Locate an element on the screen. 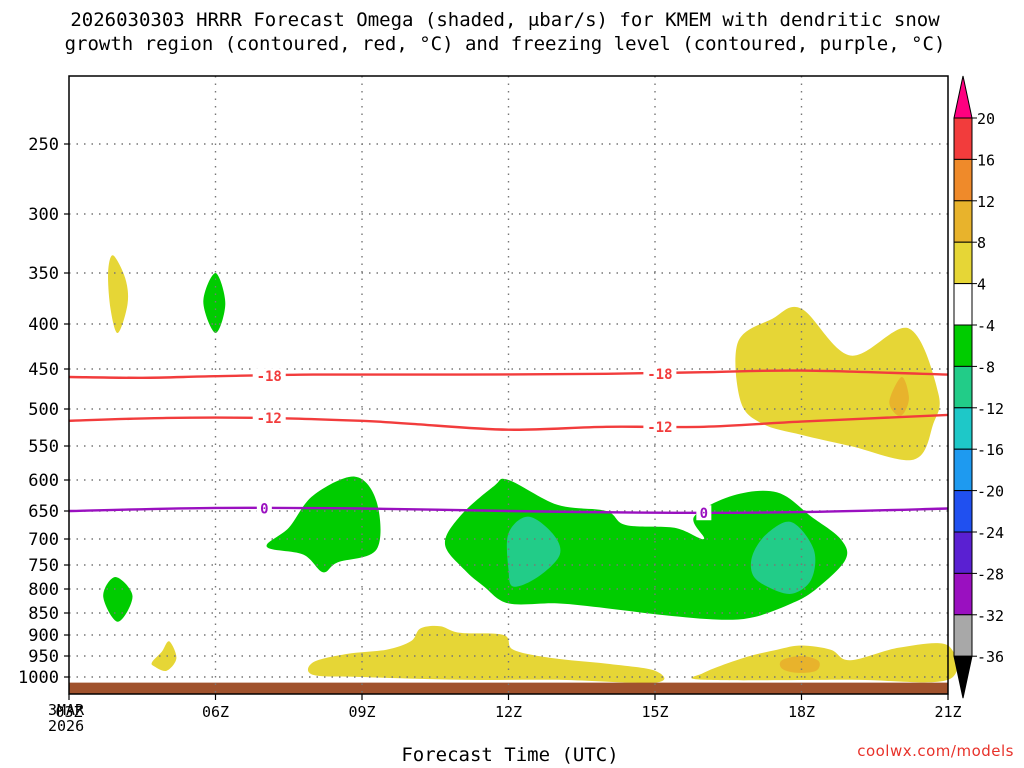 This screenshot has width=1024, height=768. ytick-label-750: 750 is located at coordinates (43, 566).